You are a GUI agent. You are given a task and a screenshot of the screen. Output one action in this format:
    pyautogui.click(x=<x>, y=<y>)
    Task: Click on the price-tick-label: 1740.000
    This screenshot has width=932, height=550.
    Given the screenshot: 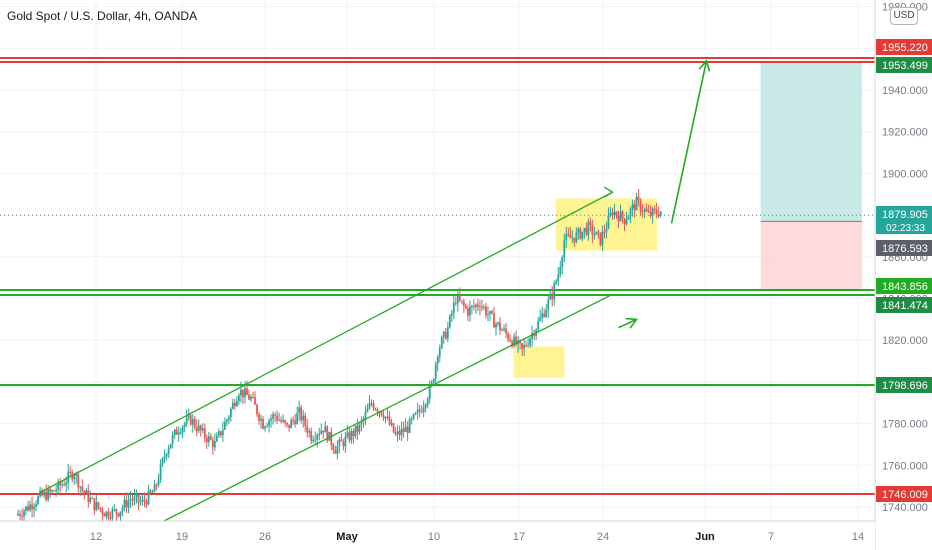 What is the action you would take?
    pyautogui.click(x=905, y=508)
    